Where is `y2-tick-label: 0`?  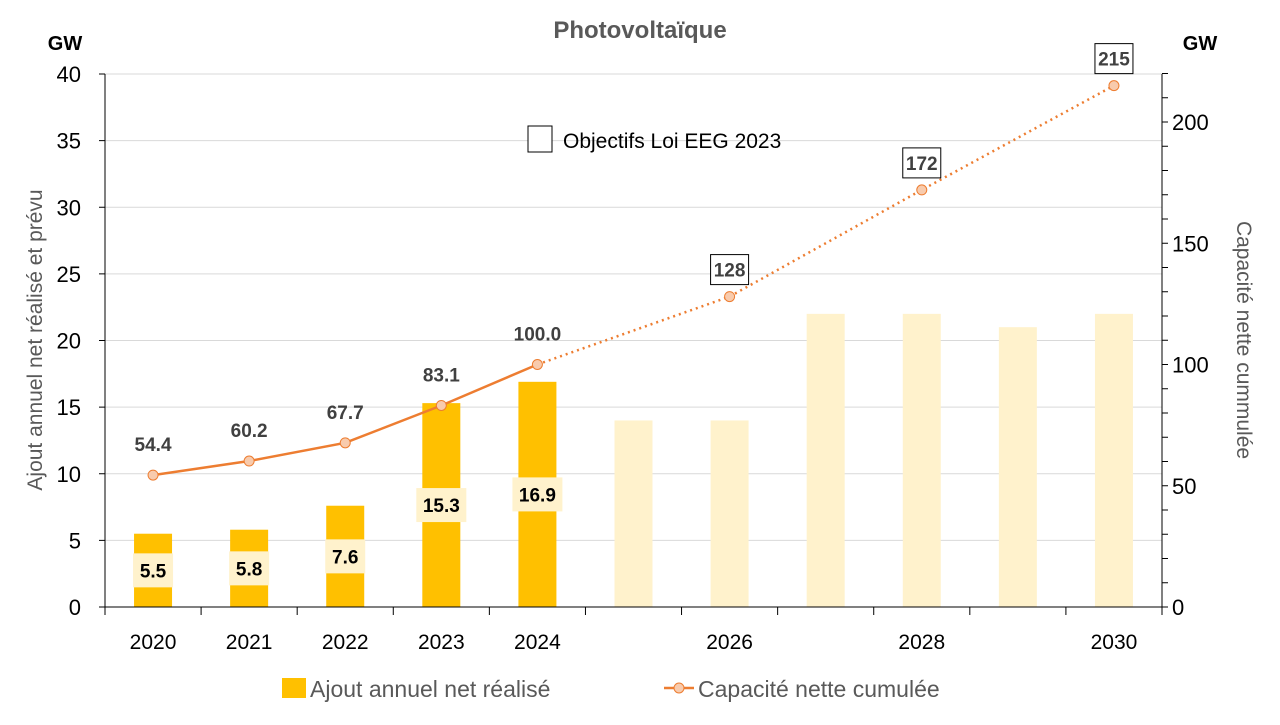 y2-tick-label: 0 is located at coordinates (1178, 607).